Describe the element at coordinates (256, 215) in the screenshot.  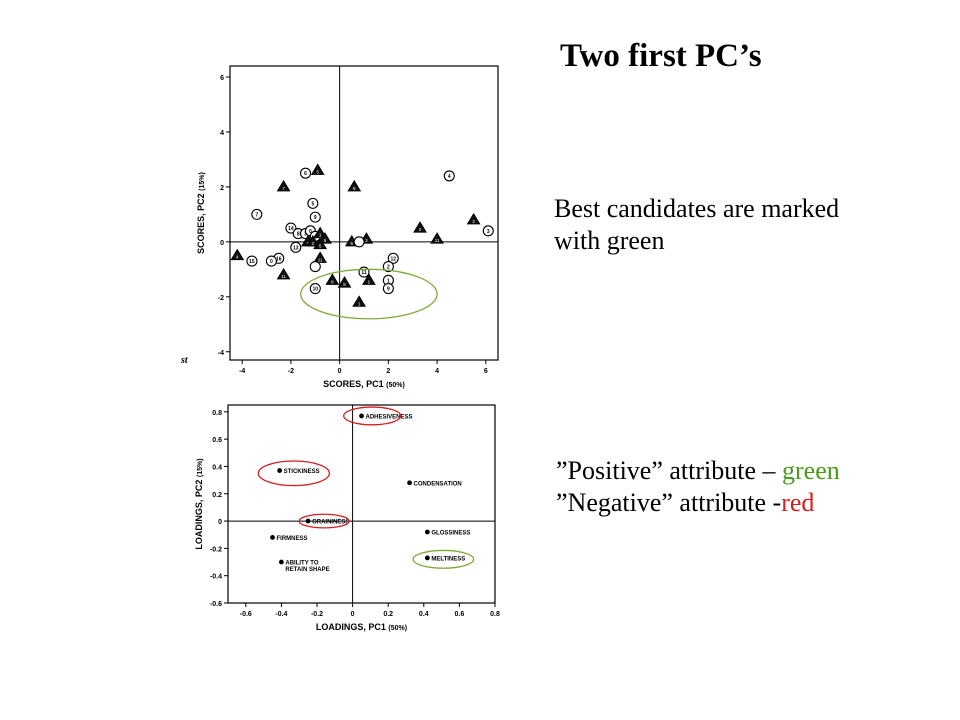
I see `circle-marker-label: 7` at that location.